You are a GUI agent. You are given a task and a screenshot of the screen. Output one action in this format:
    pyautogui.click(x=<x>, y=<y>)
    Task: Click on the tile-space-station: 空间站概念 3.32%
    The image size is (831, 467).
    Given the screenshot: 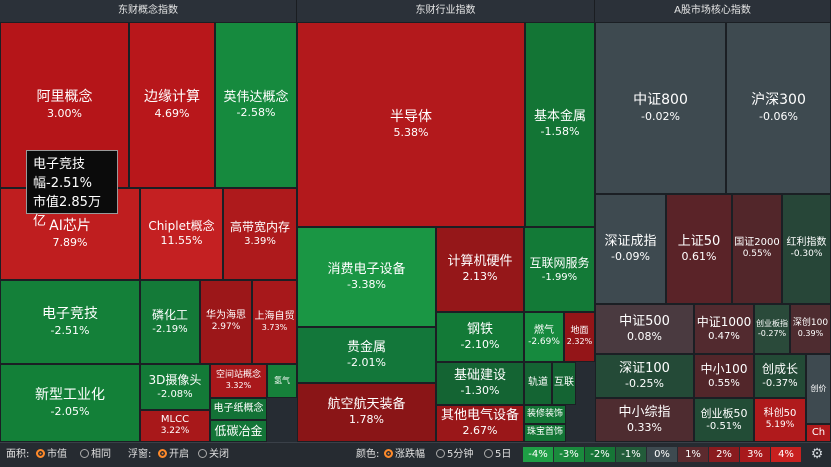 What is the action you would take?
    pyautogui.click(x=238, y=381)
    